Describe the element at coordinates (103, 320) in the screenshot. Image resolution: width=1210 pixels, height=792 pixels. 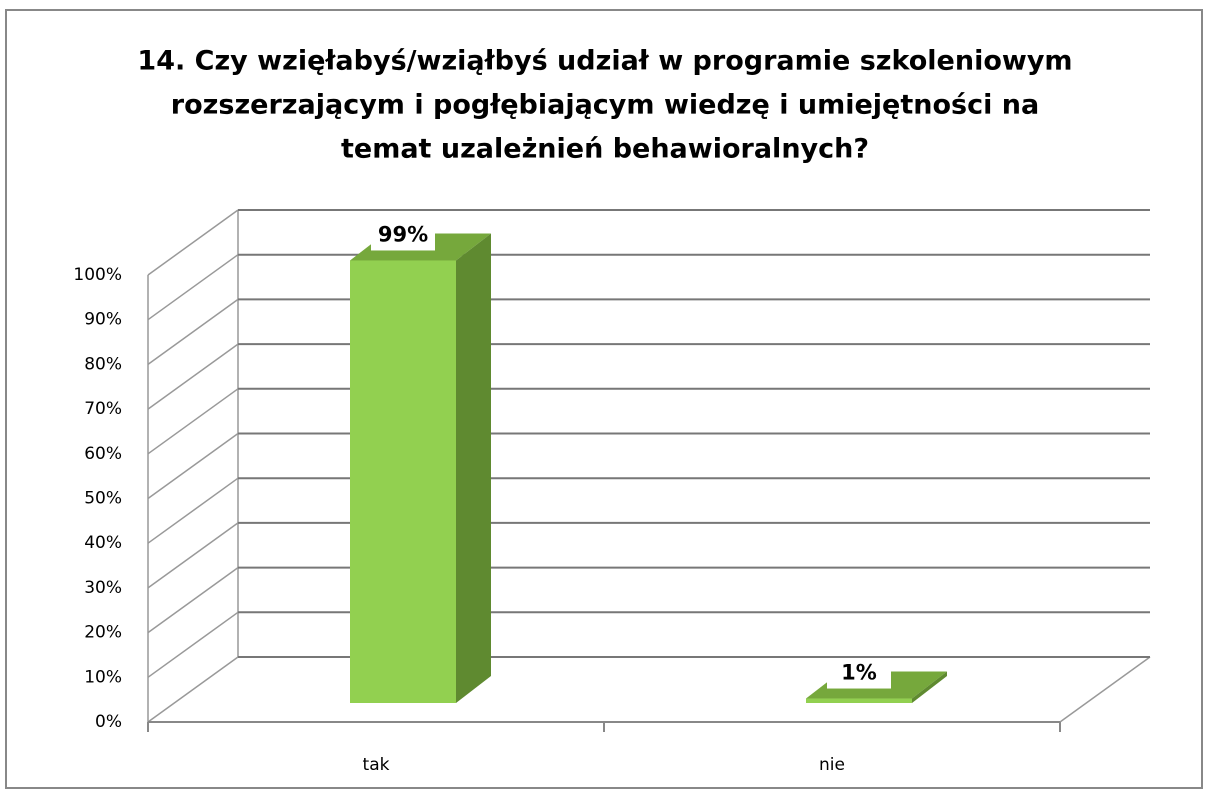
I see `y-tick-label: 90%` at that location.